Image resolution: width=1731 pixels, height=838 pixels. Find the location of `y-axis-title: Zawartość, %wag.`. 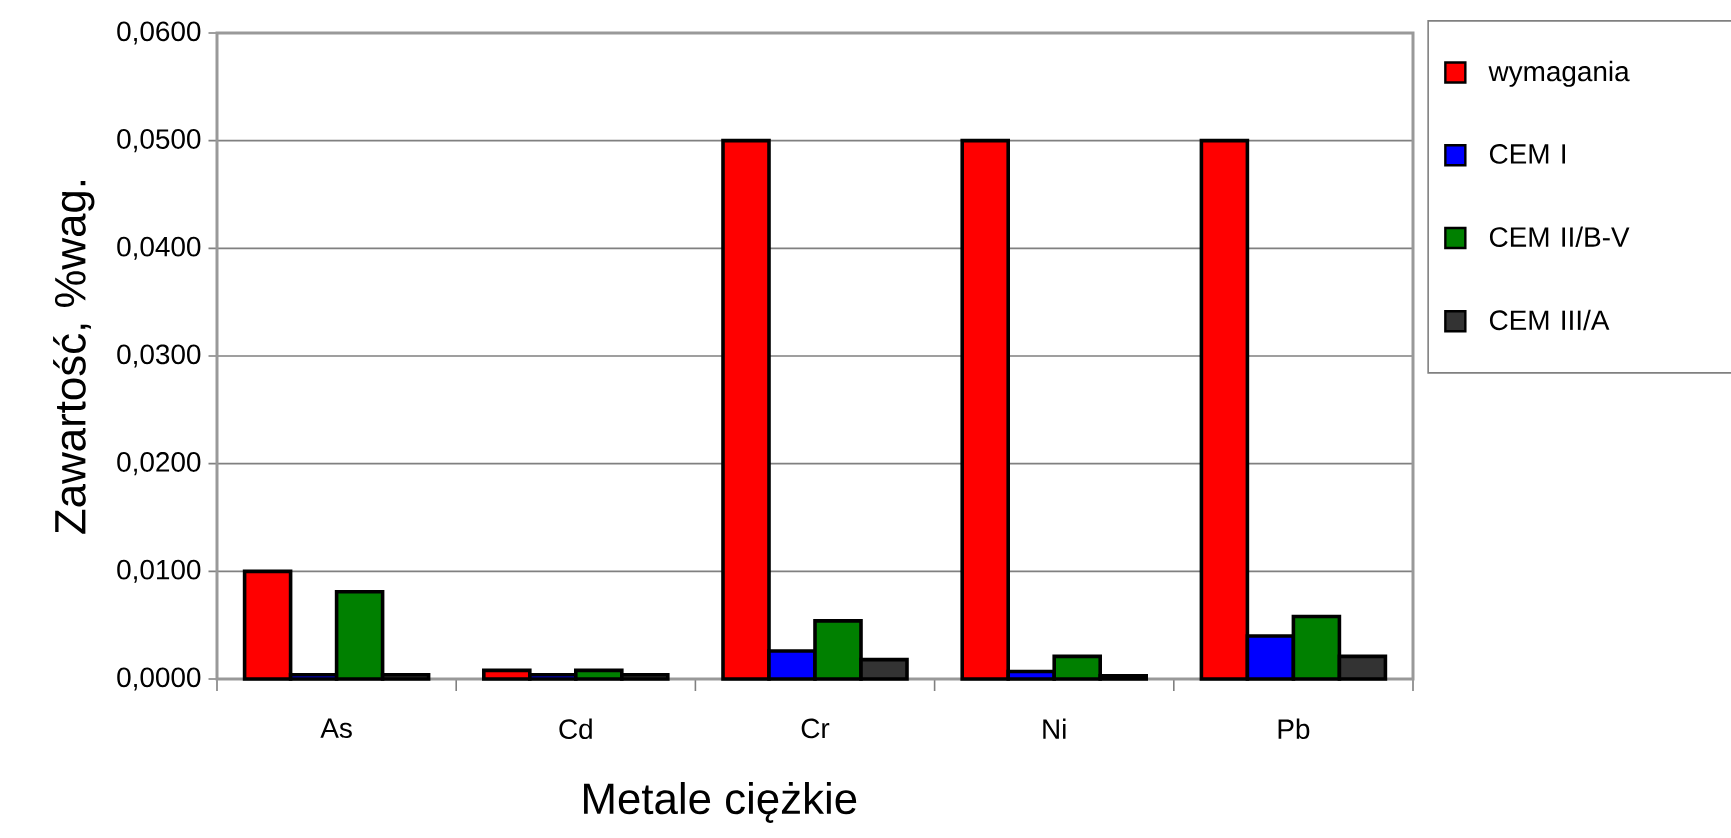

y-axis-title: Zawartość, %wag. is located at coordinates (74, 357).